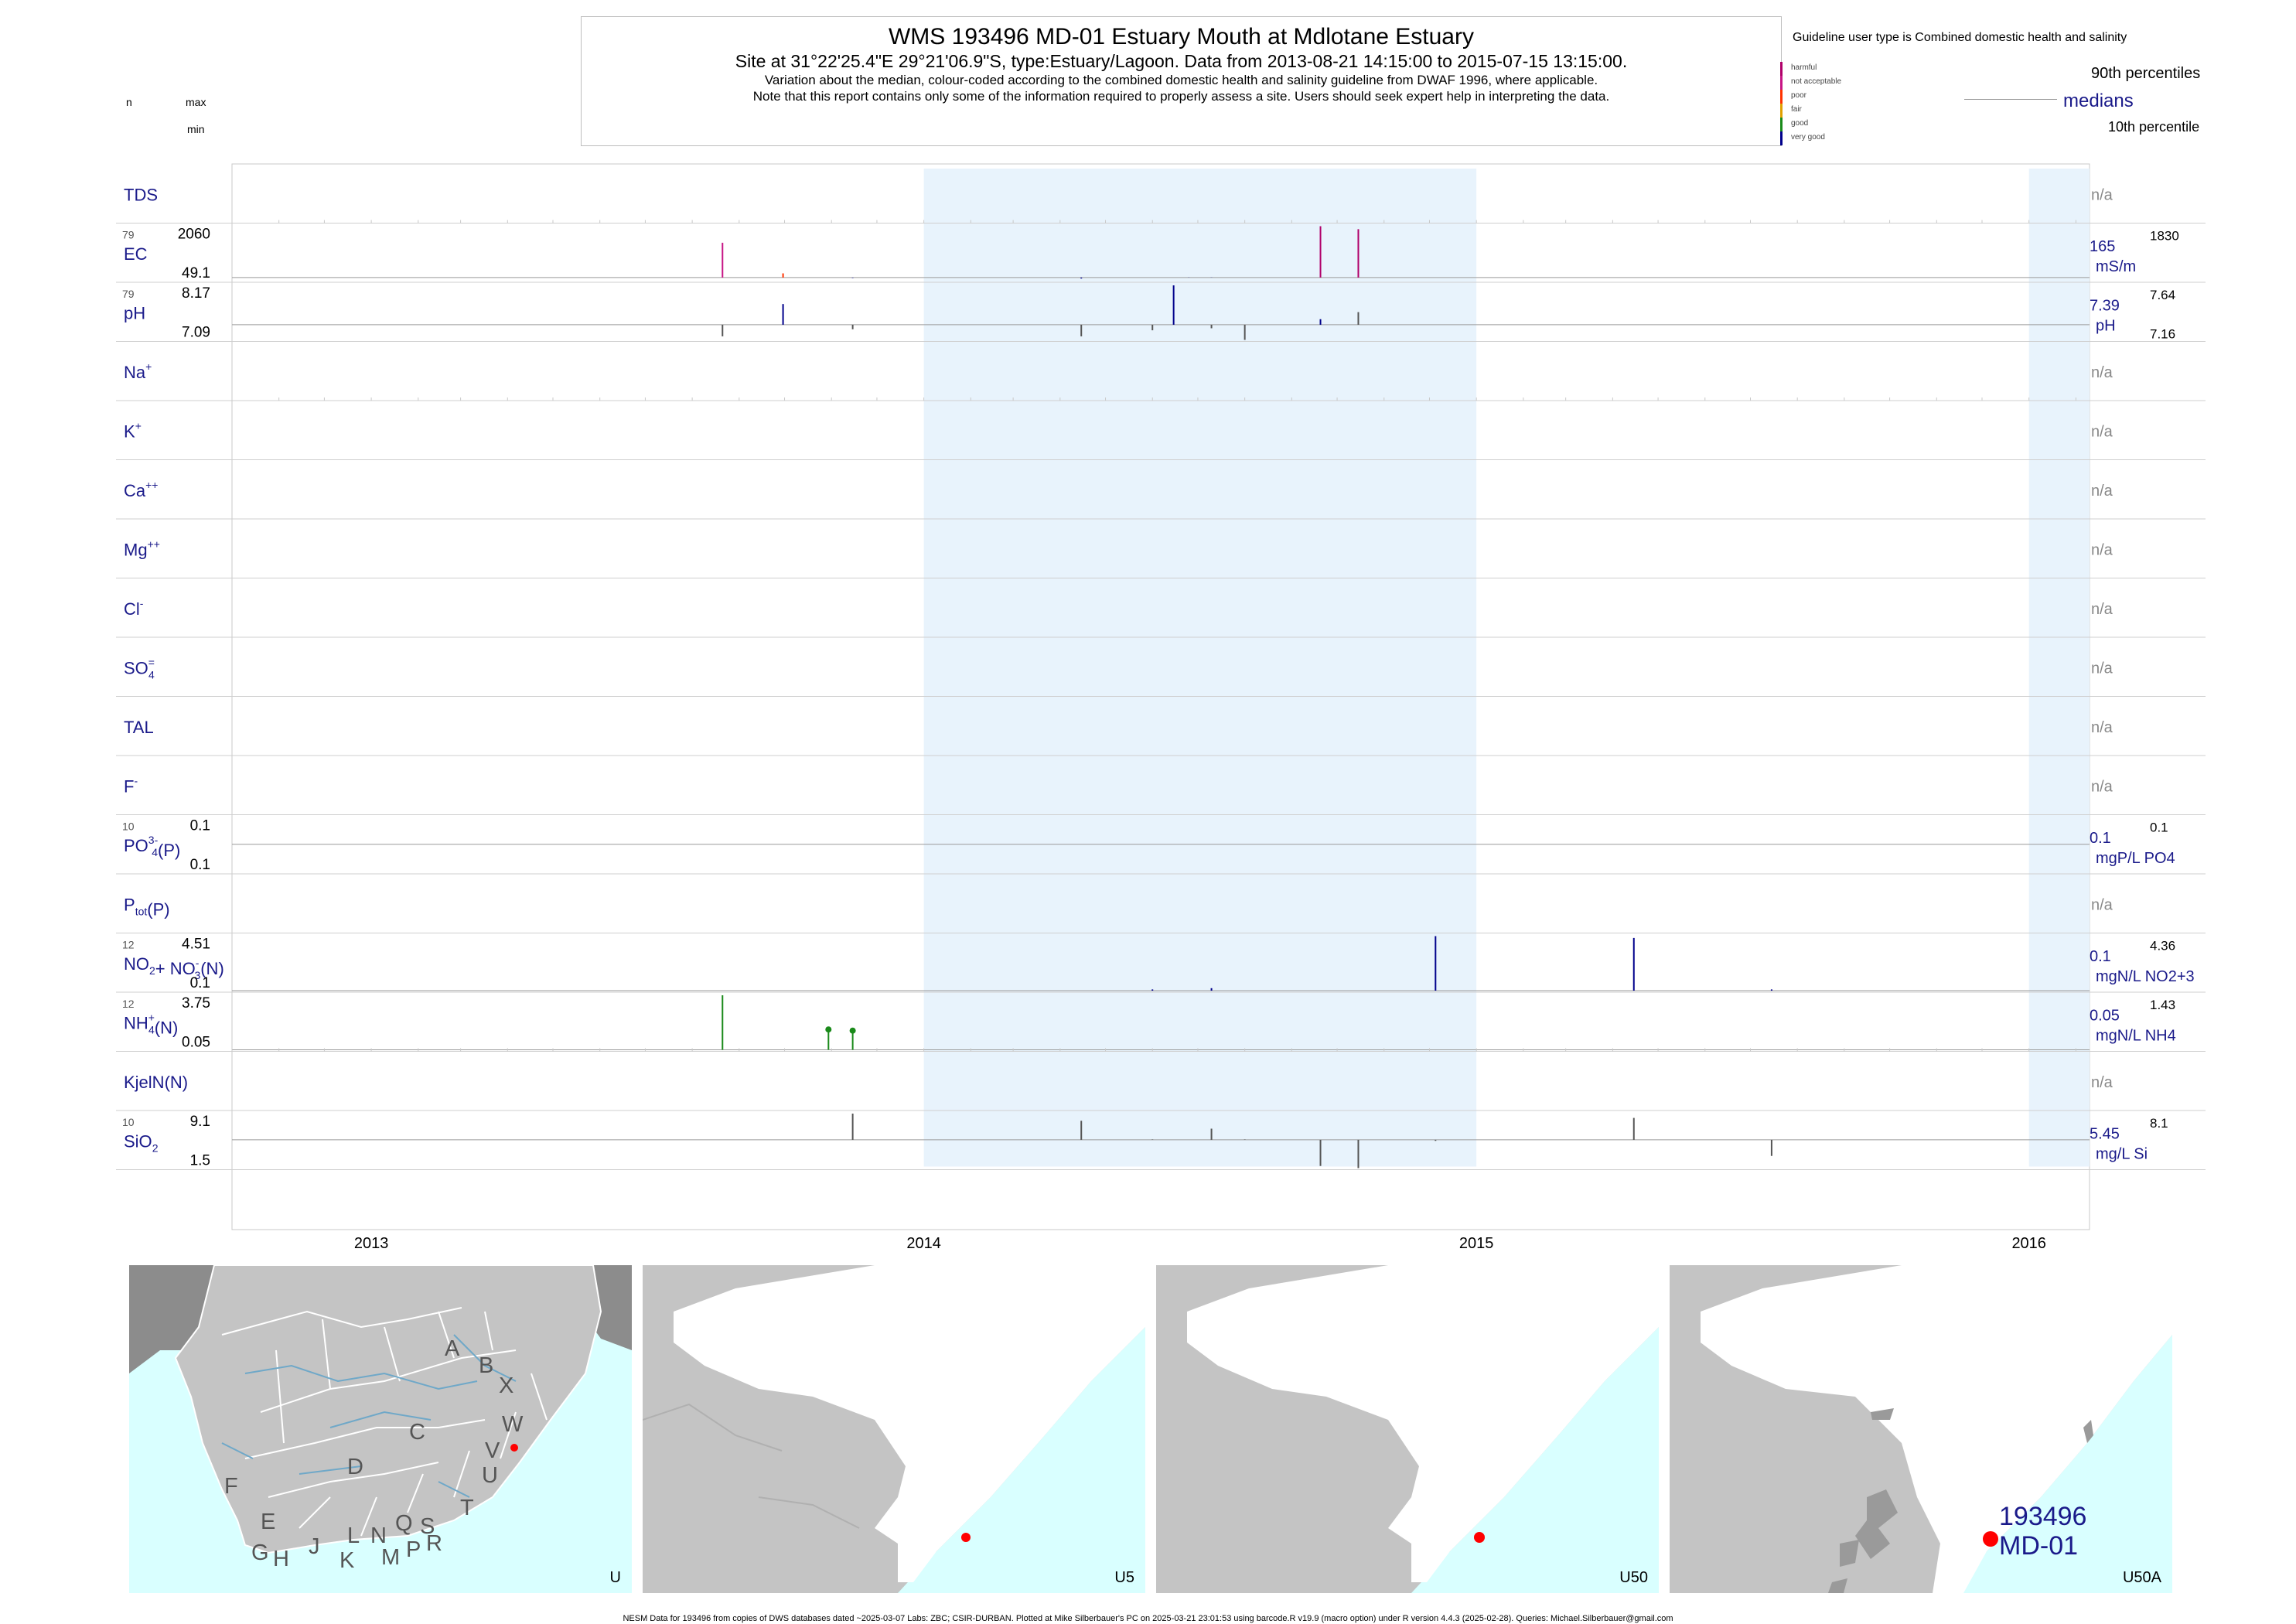  Describe the element at coordinates (231, 1486) in the screenshot. I see `region-label-F: F` at that location.